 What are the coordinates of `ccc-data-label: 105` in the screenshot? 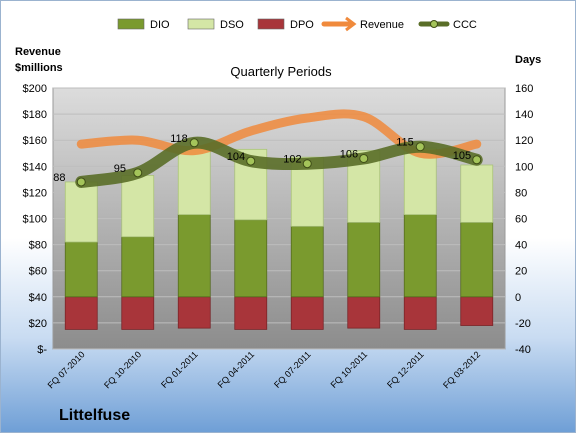 It's located at (462, 156).